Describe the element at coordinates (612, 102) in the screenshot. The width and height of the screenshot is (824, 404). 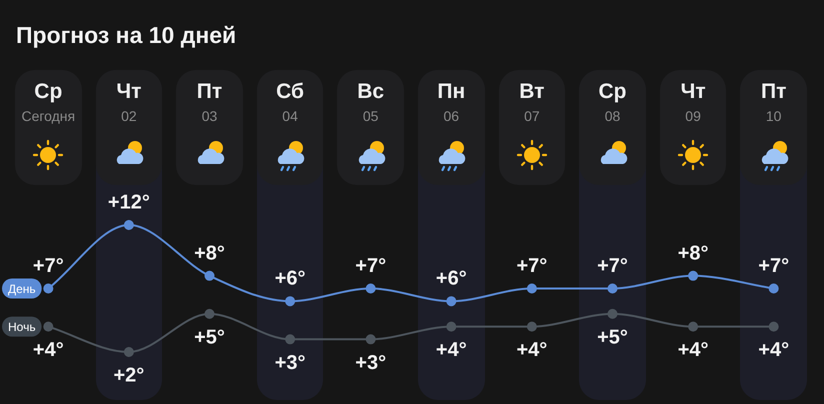
I see `x-tick-label: Ср 08` at that location.